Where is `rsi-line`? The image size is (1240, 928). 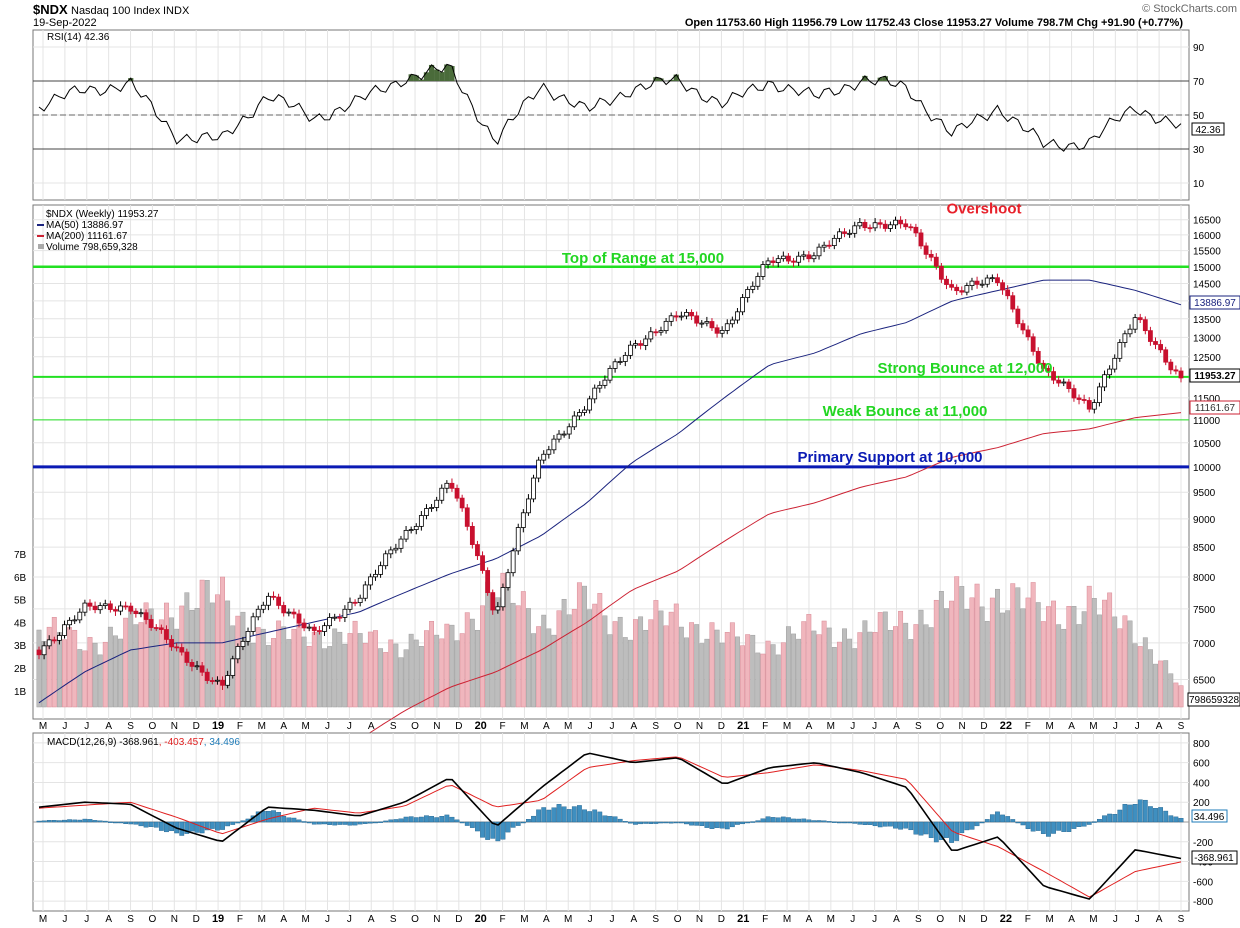 rsi-line is located at coordinates (610, 107).